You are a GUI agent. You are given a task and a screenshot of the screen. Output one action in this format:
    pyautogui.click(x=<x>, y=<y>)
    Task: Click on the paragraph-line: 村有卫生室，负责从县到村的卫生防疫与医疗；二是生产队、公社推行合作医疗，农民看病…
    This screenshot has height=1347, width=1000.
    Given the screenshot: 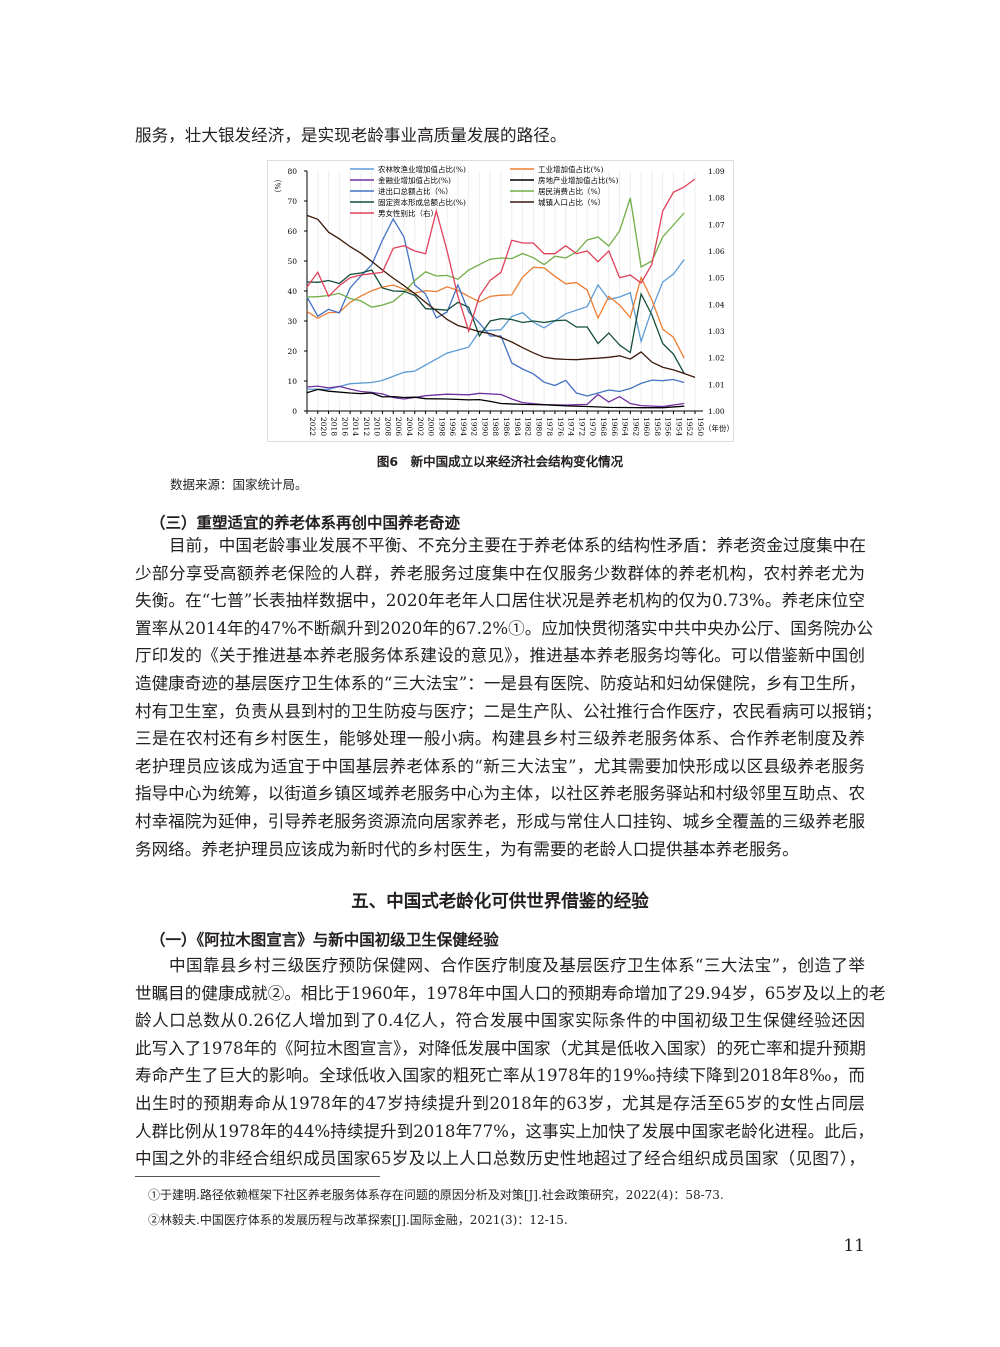 What is the action you would take?
    pyautogui.click(x=508, y=711)
    